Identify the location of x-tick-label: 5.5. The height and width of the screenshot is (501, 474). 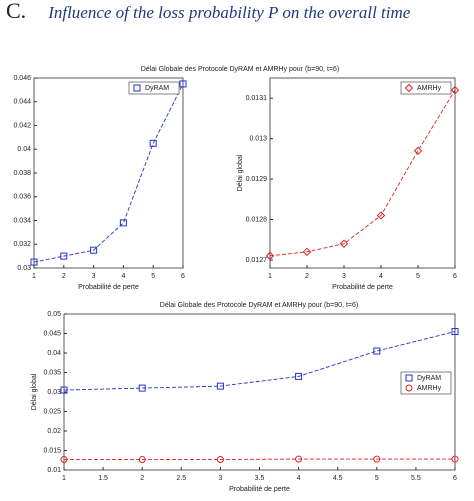
(416, 478).